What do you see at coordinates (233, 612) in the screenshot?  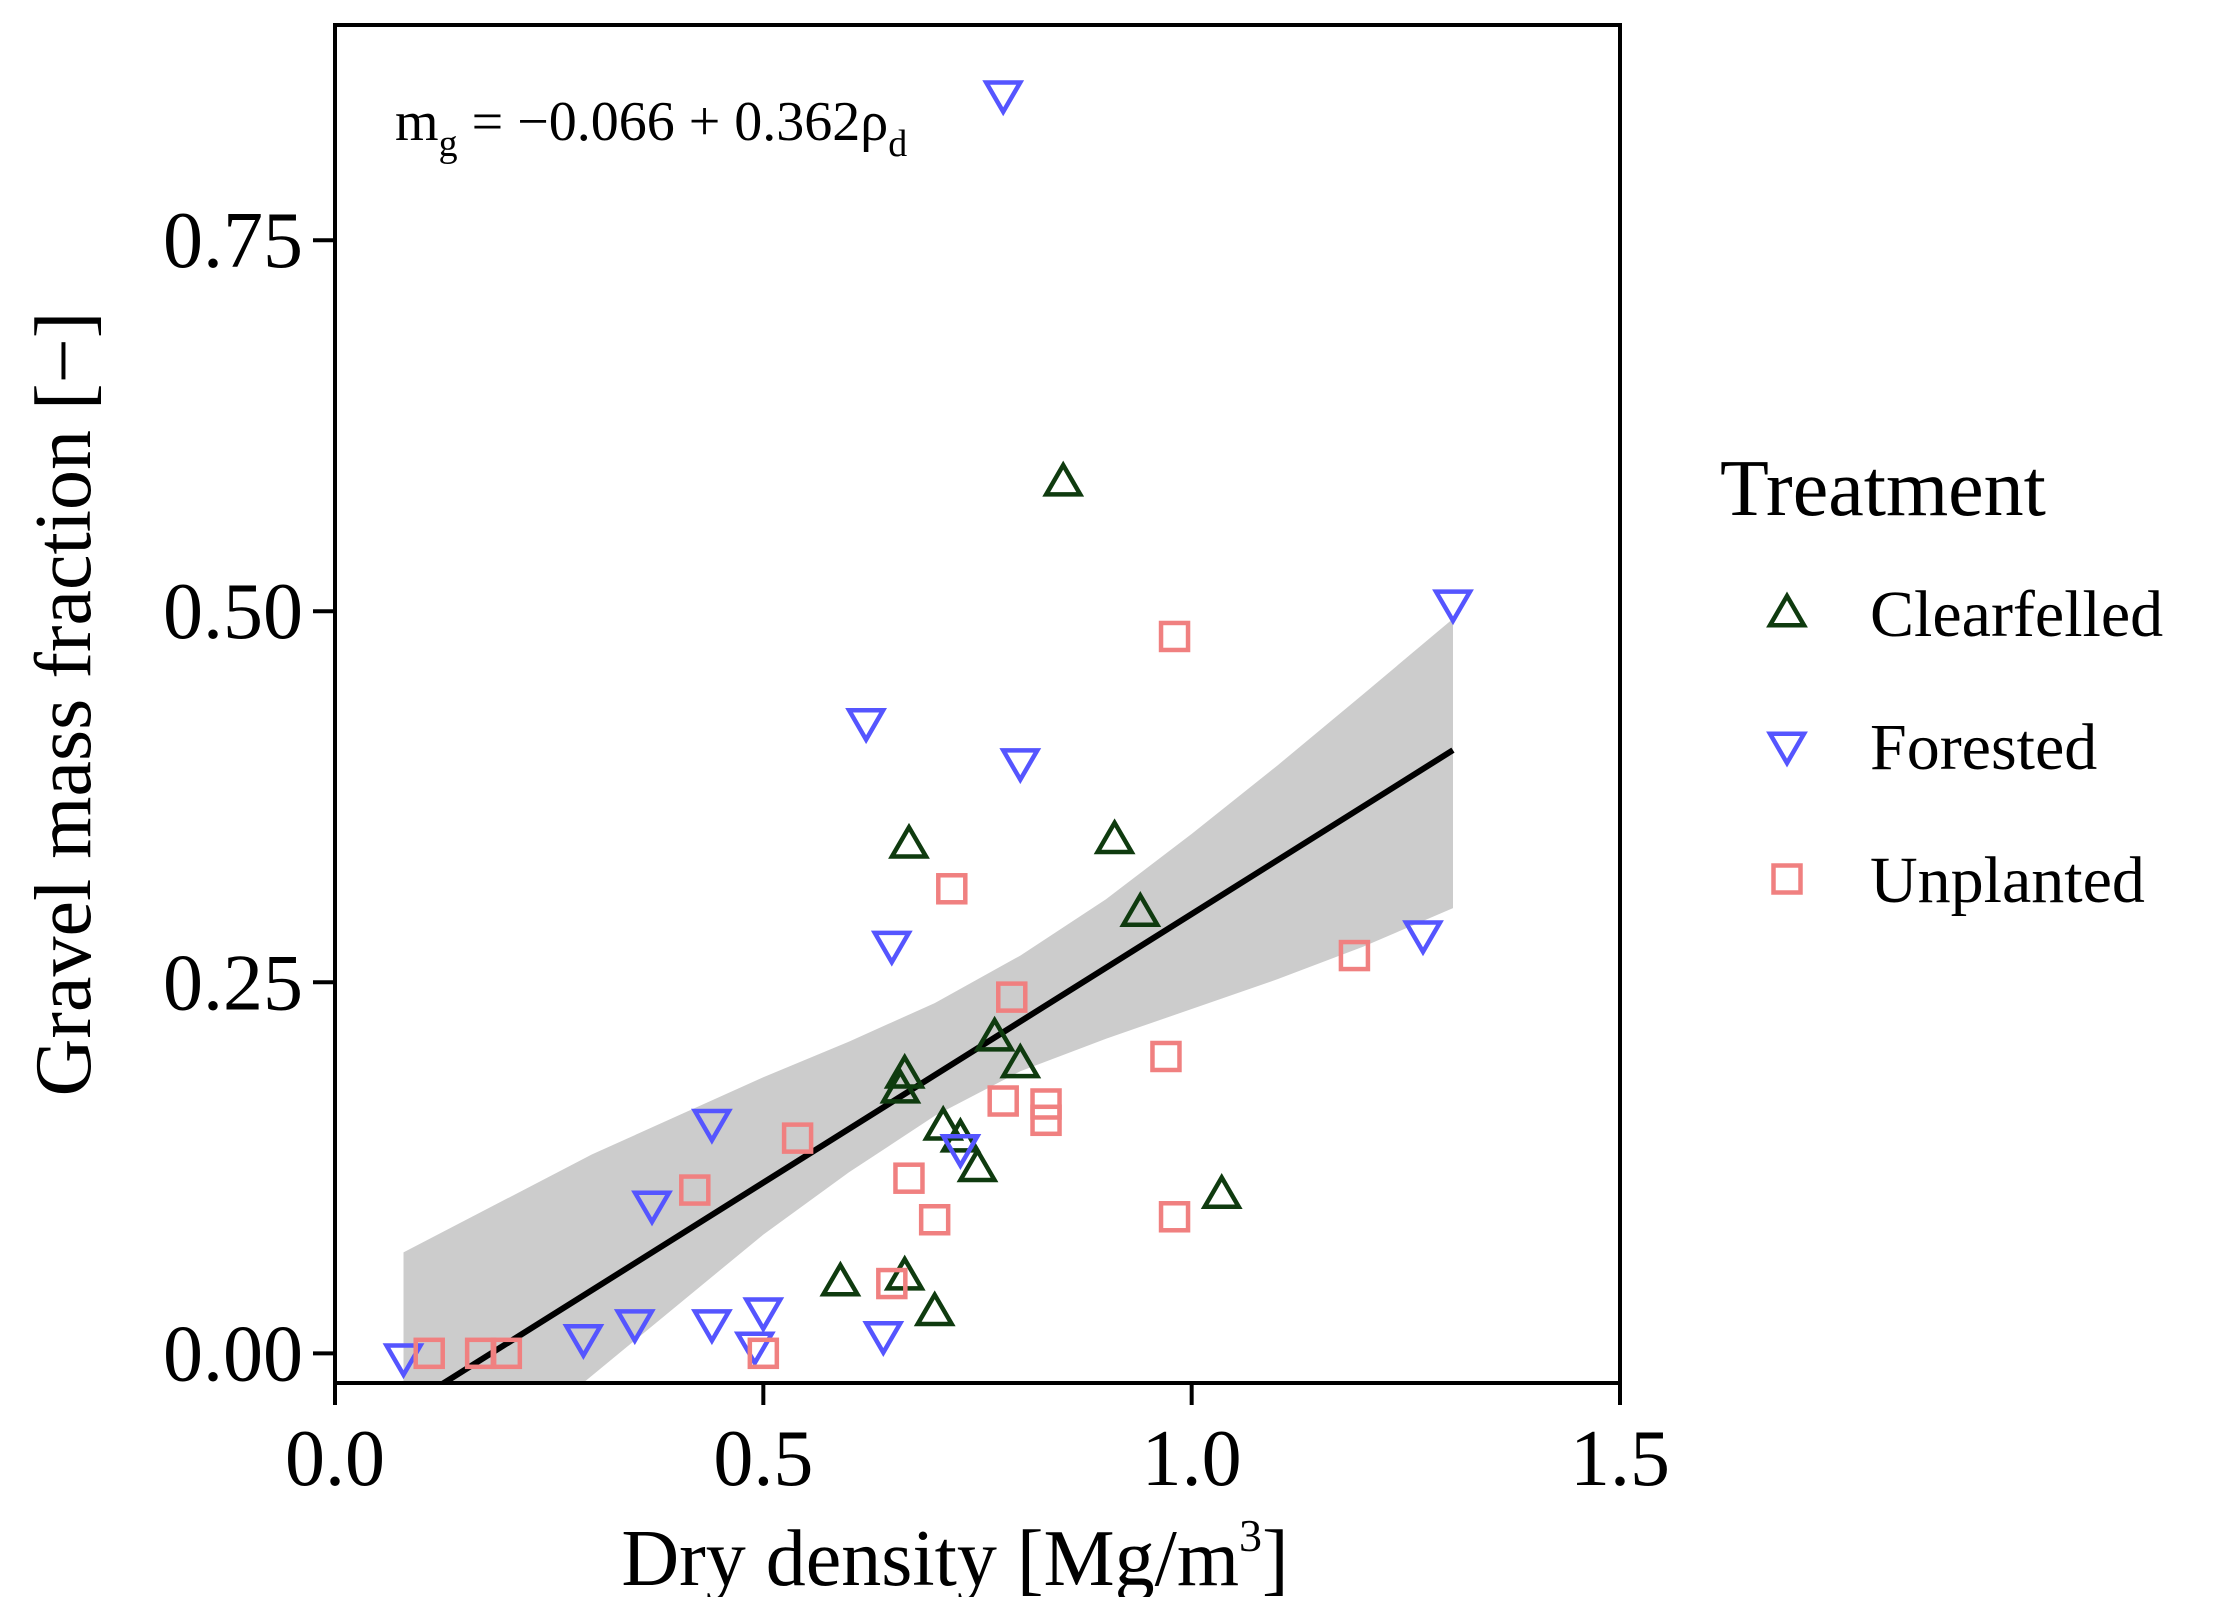 I see `y-tick-label: 0.50` at bounding box center [233, 612].